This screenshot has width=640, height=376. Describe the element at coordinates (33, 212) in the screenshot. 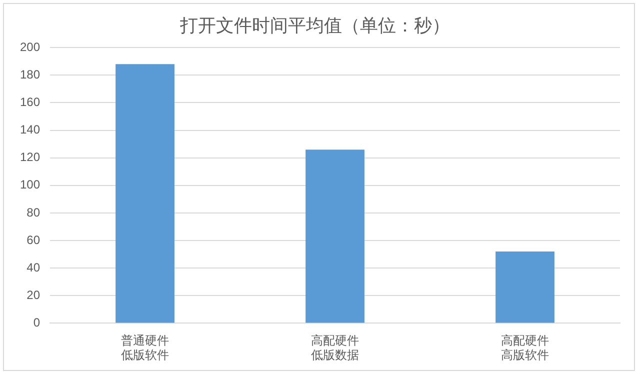

I see `y-tick-label: 80` at that location.